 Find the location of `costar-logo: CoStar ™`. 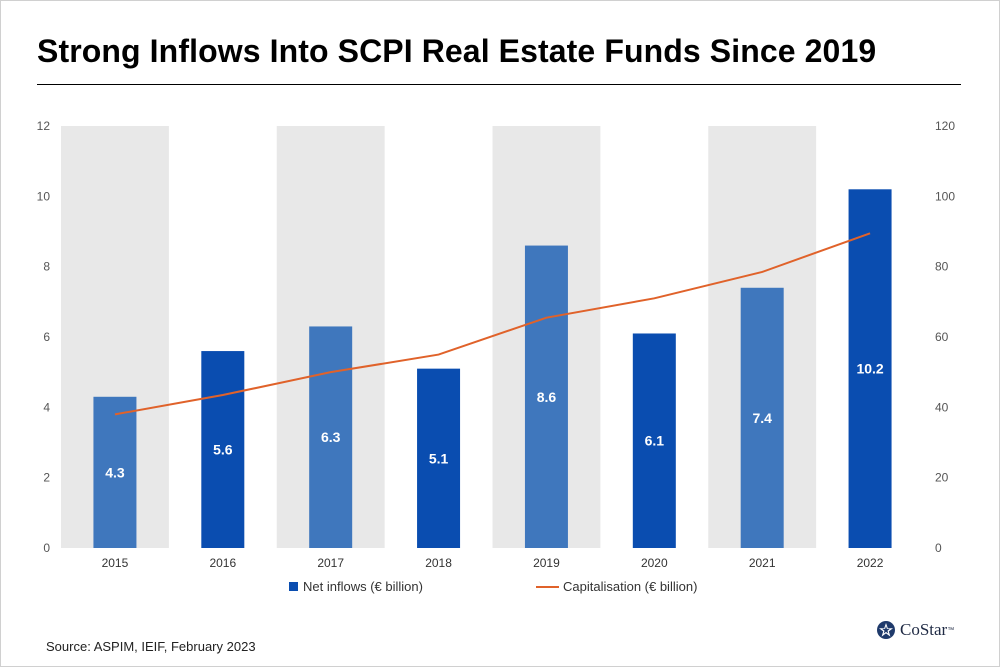

costar-logo: CoStar ™ is located at coordinates (915, 630).